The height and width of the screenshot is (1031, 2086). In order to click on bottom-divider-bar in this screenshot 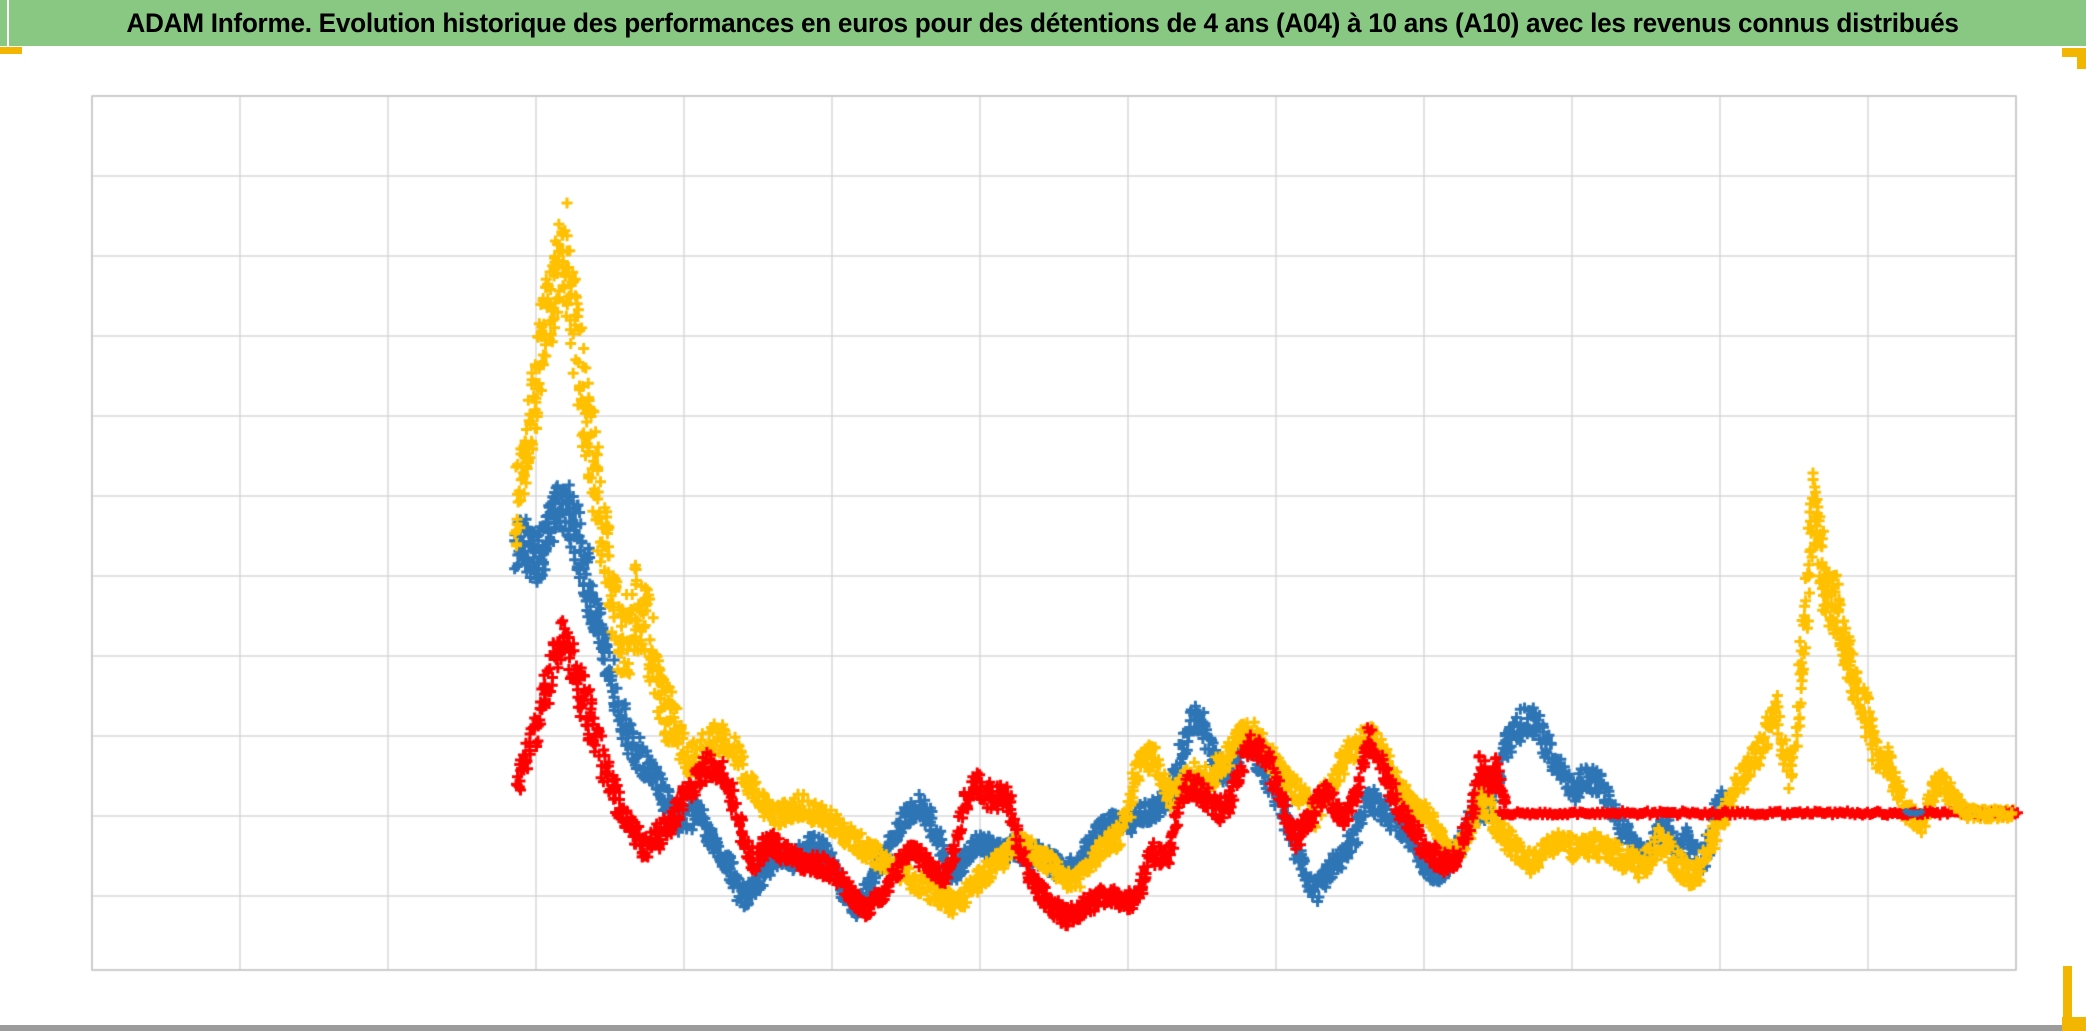, I will do `click(1031, 1028)`.